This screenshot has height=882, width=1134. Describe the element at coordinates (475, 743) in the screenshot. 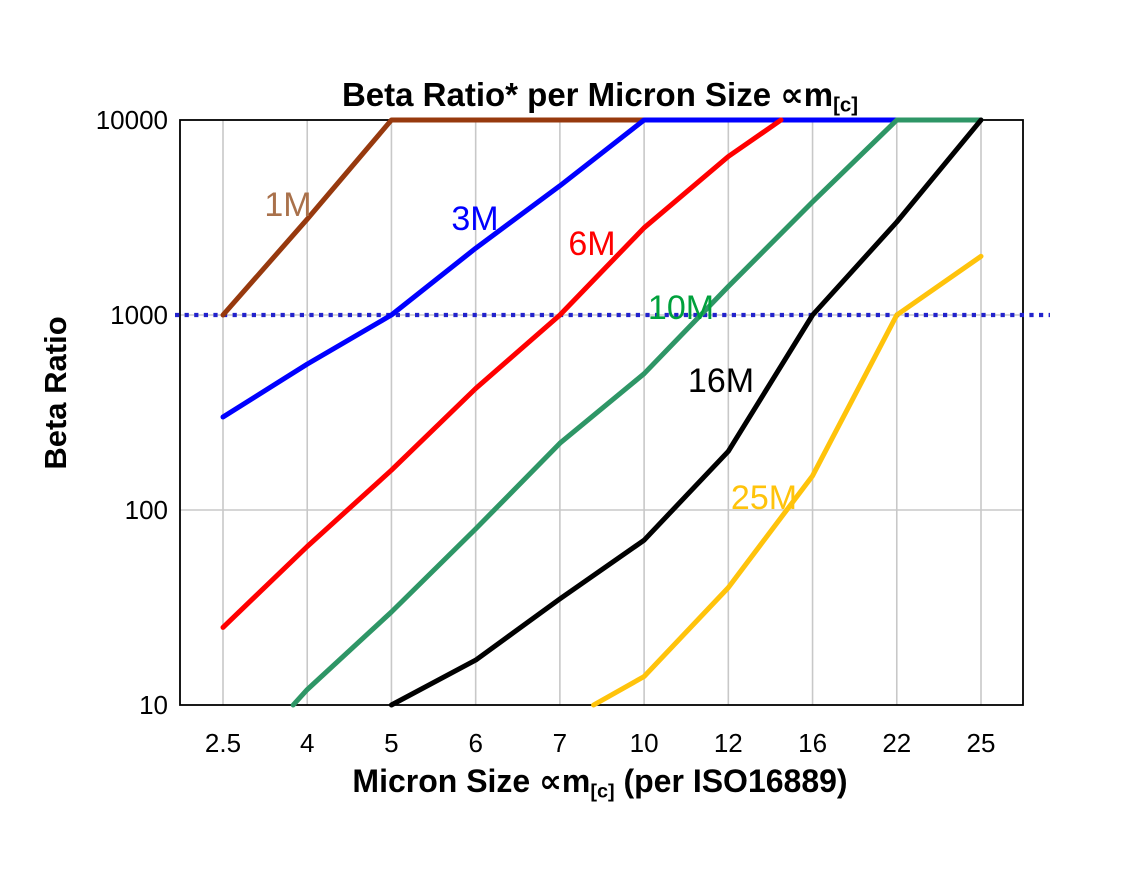

I see `x-tick-label-6: 6` at that location.